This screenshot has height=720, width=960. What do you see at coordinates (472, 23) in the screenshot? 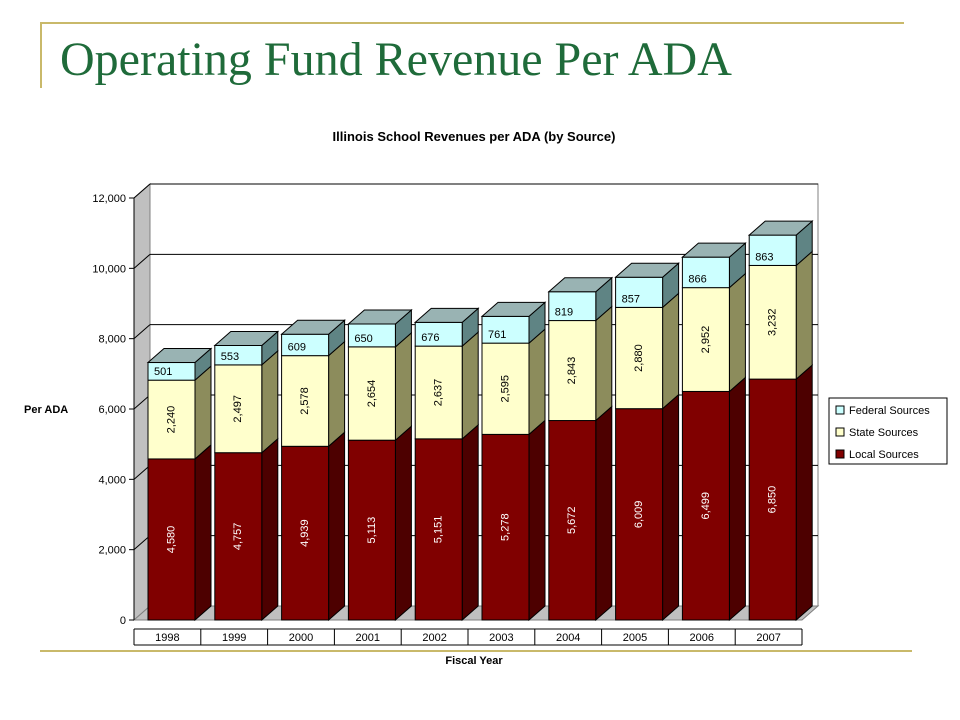
I see `frame-top-line` at bounding box center [472, 23].